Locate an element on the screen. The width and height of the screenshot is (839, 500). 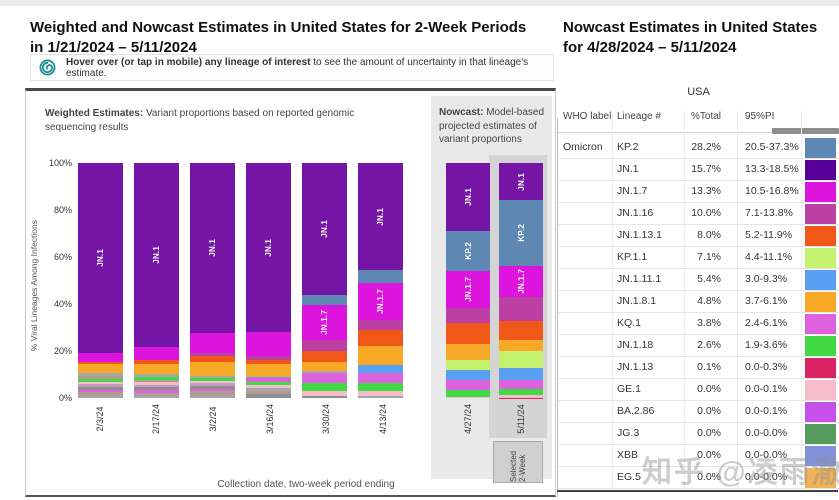
stacked-bar-3/2/24: JN.1 is located at coordinates (212, 280).